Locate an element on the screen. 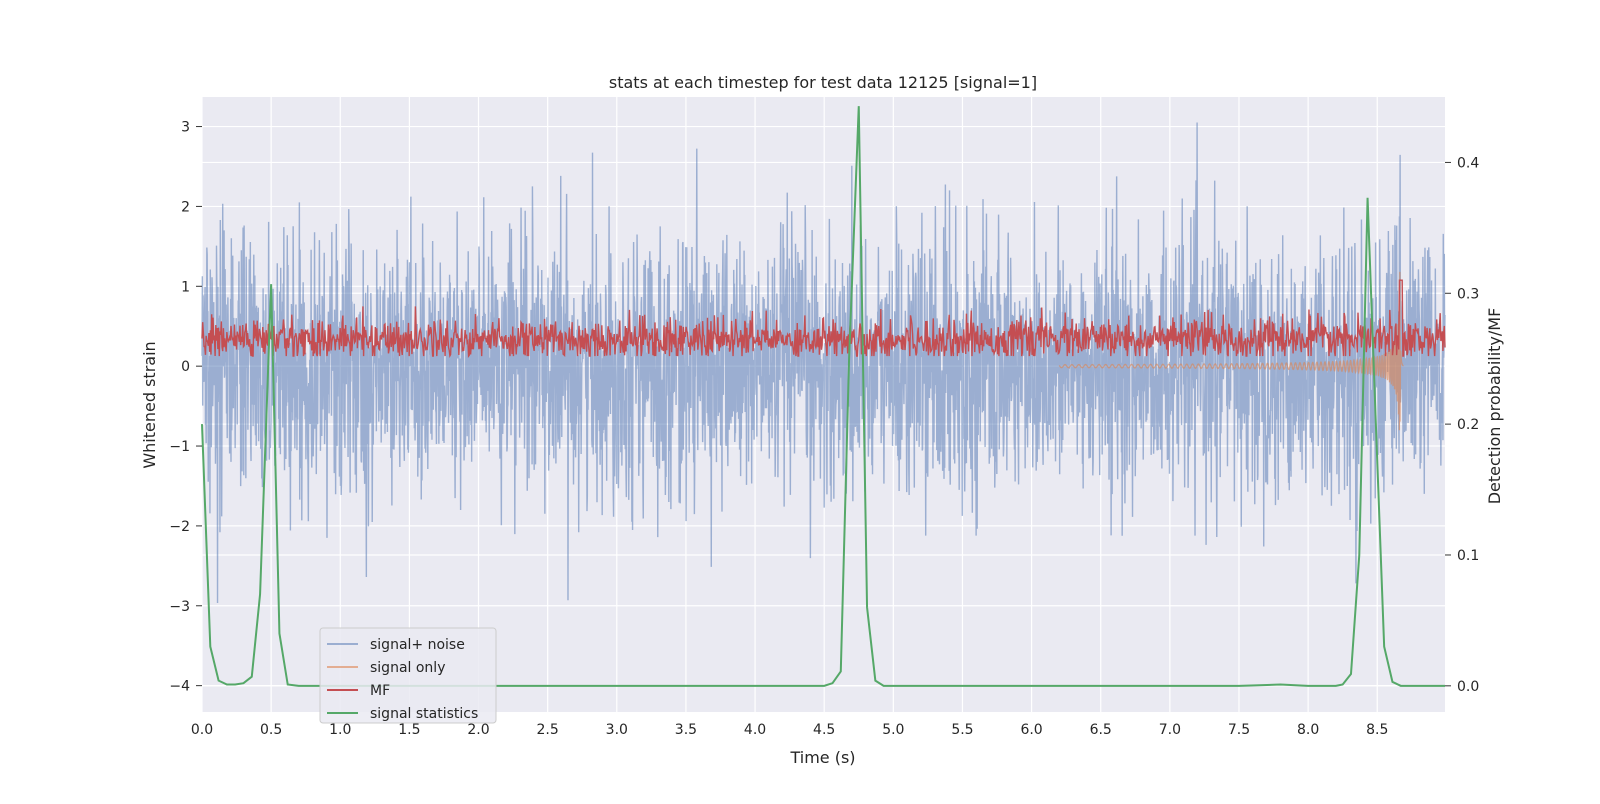  y-right-tick-label: 0.1 is located at coordinates (1468, 556).